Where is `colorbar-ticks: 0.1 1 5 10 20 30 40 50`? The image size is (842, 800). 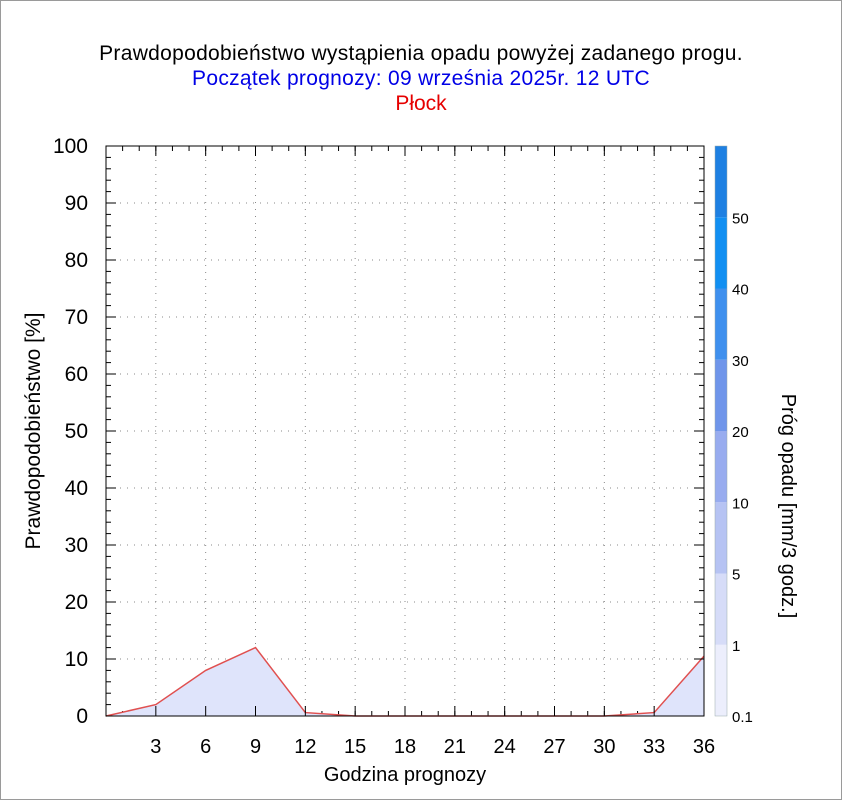
colorbar-ticks: 0.1 1 5 10 20 30 40 50 is located at coordinates (742, 468).